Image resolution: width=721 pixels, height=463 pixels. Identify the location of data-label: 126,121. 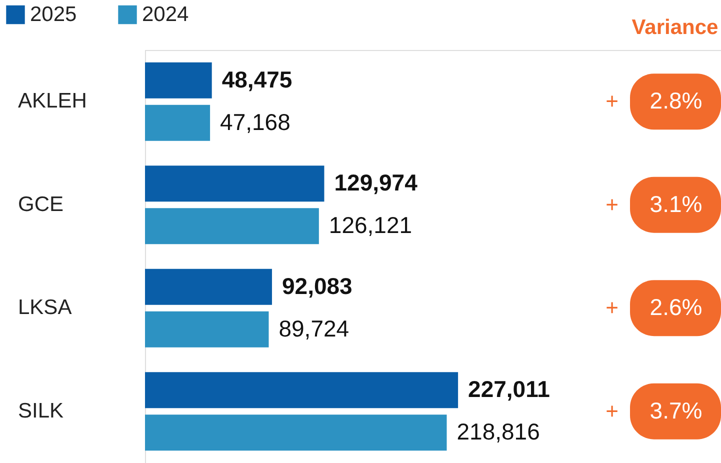
(370, 225).